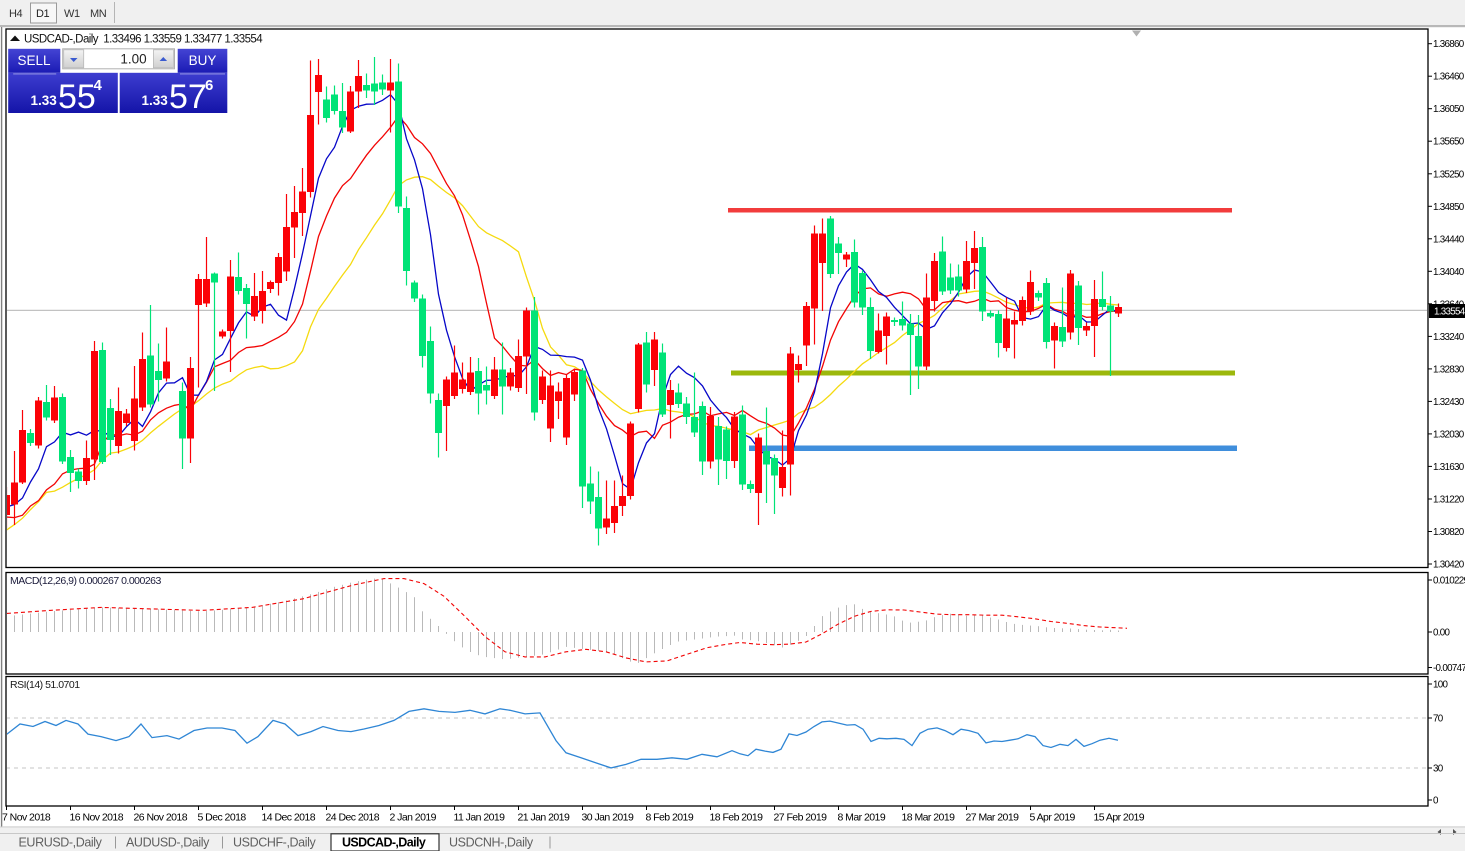 This screenshot has height=851, width=1465. Describe the element at coordinates (72, 14) in the screenshot. I see `svg-text: W1` at that location.